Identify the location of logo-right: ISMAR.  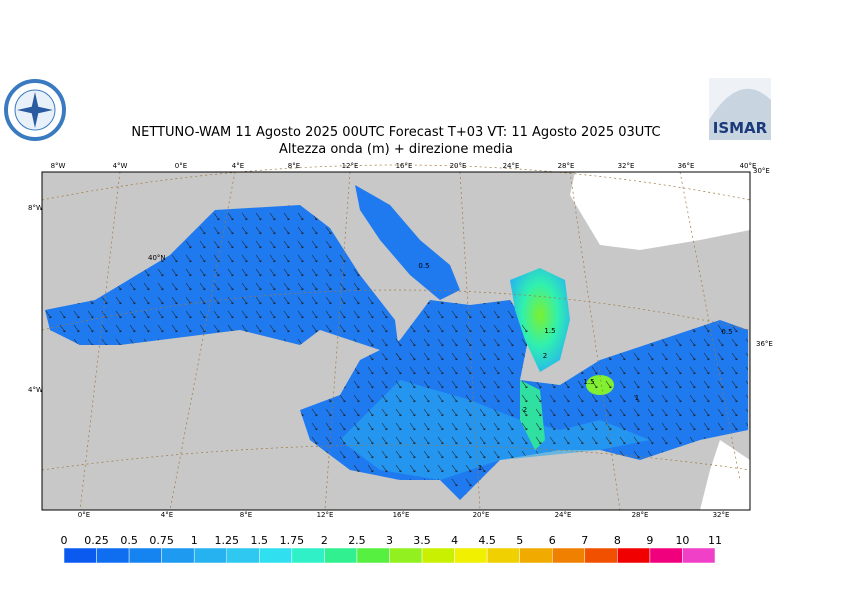
(740, 109).